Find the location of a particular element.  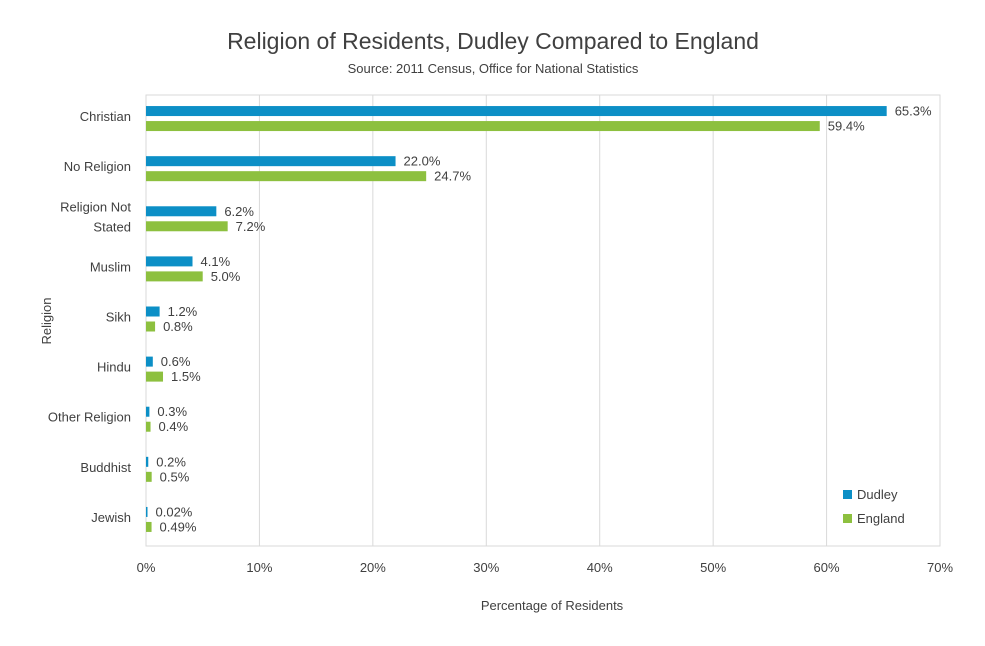

x-tick-label: 0% is located at coordinates (146, 567).